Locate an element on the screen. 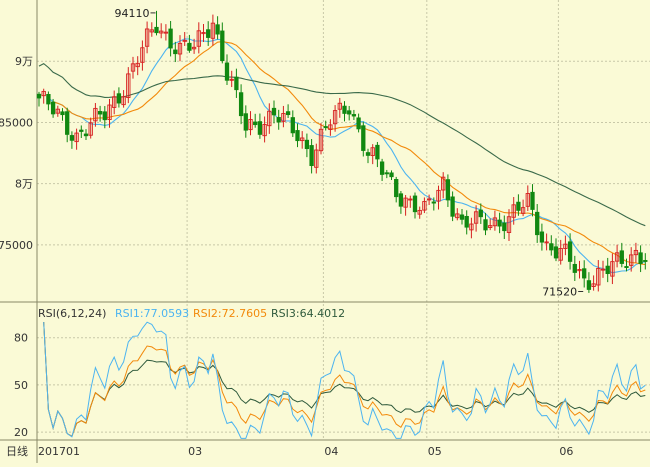 The image size is (650, 467). time-tick-label: 05 is located at coordinates (435, 451).